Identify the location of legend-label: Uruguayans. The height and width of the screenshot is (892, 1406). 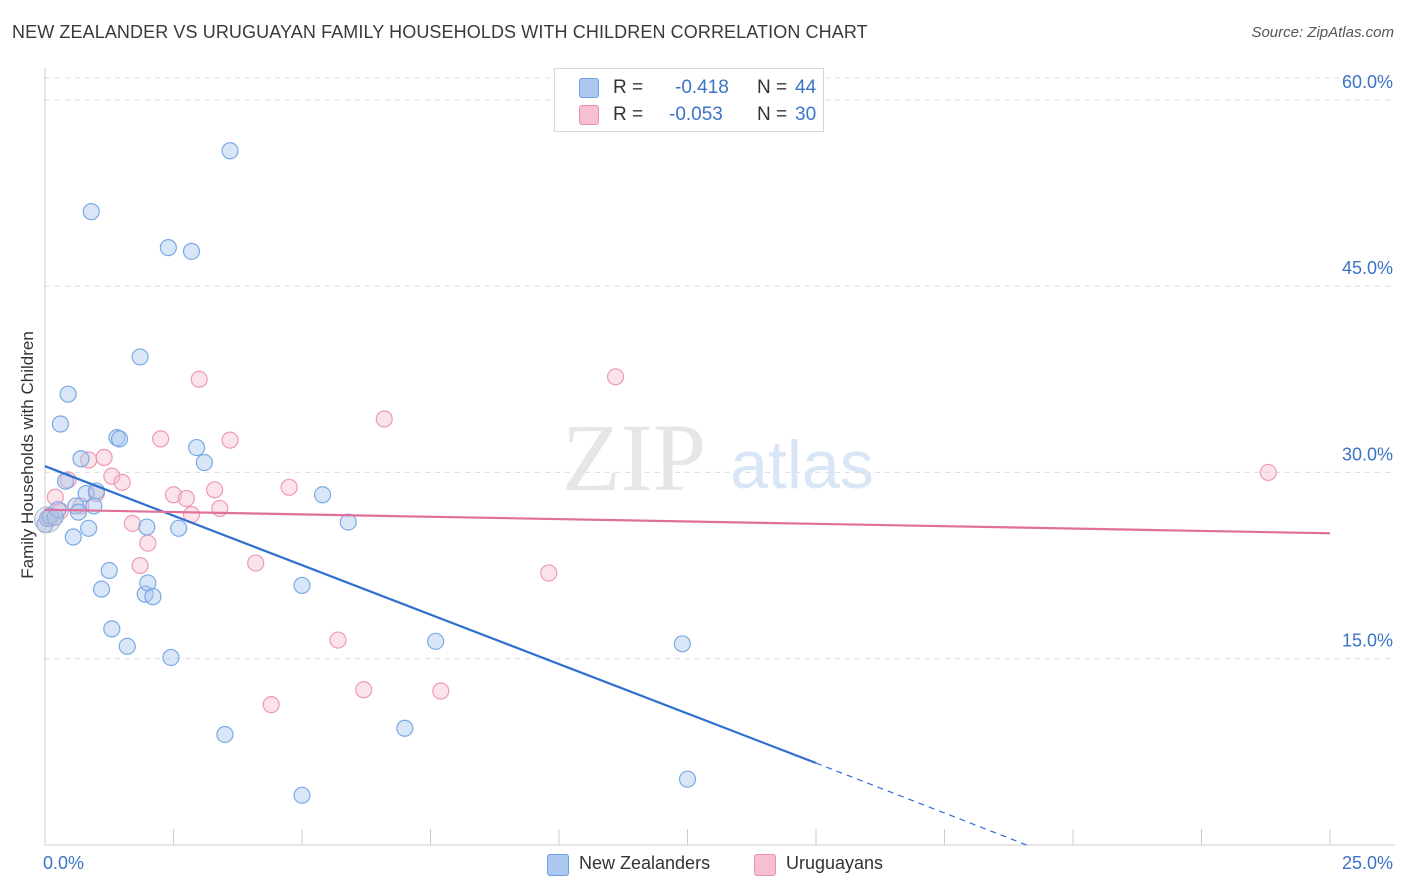
(835, 863).